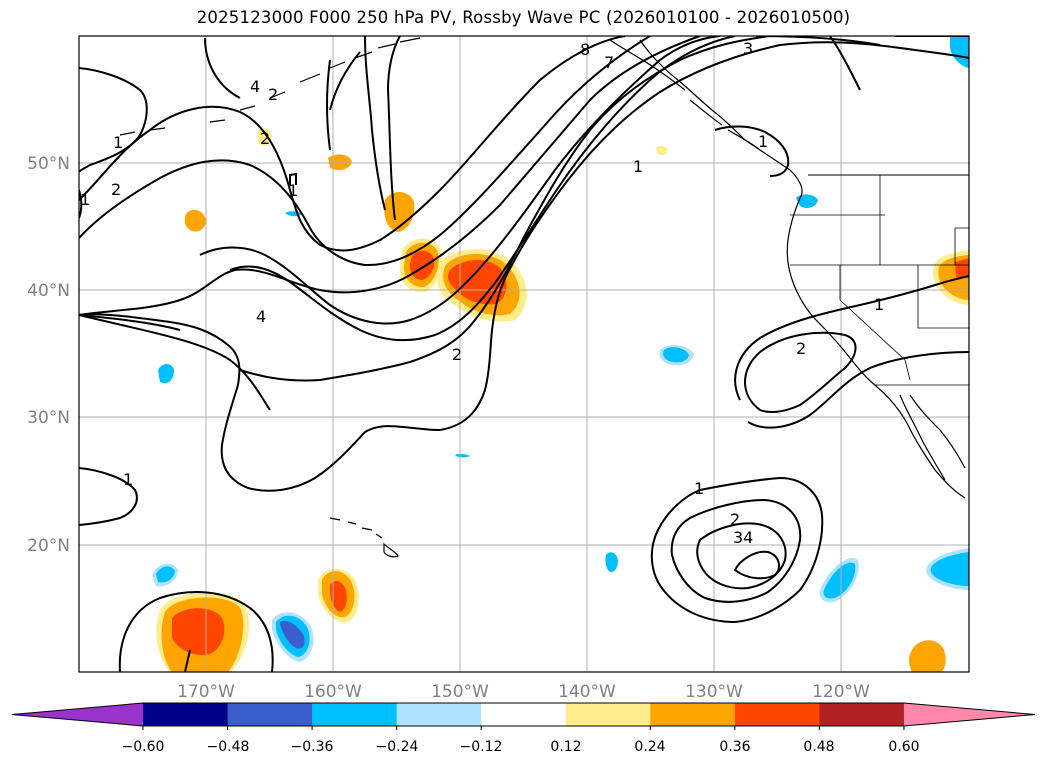  I want to click on colorbar-tick-label: 0.60, so click(903, 747).